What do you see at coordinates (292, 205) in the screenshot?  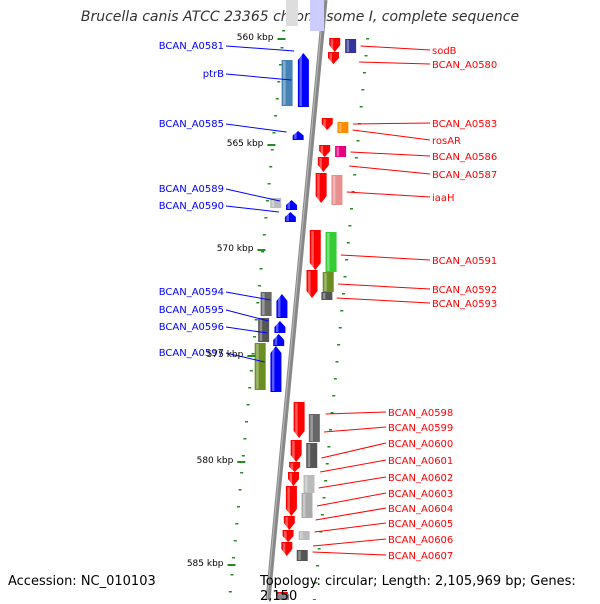 I see `gene-BCAN_A0589` at bounding box center [292, 205].